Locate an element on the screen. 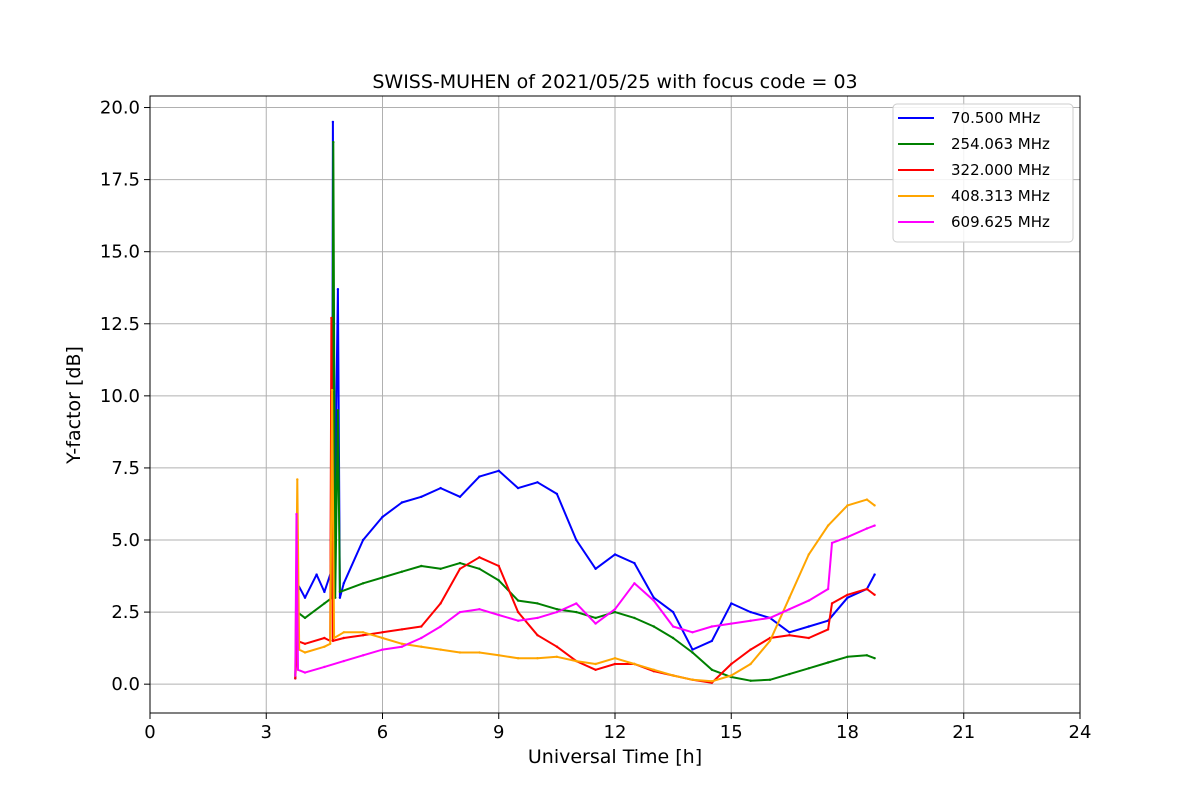  legend-label: 70.500 MHz is located at coordinates (995, 118).